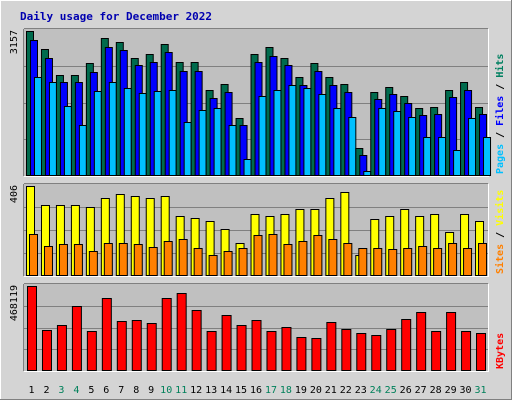 Image resolution: width=512 pixels, height=400 pixels. Describe the element at coordinates (346, 390) in the screenshot. I see `x-tick-label: 22` at that location.